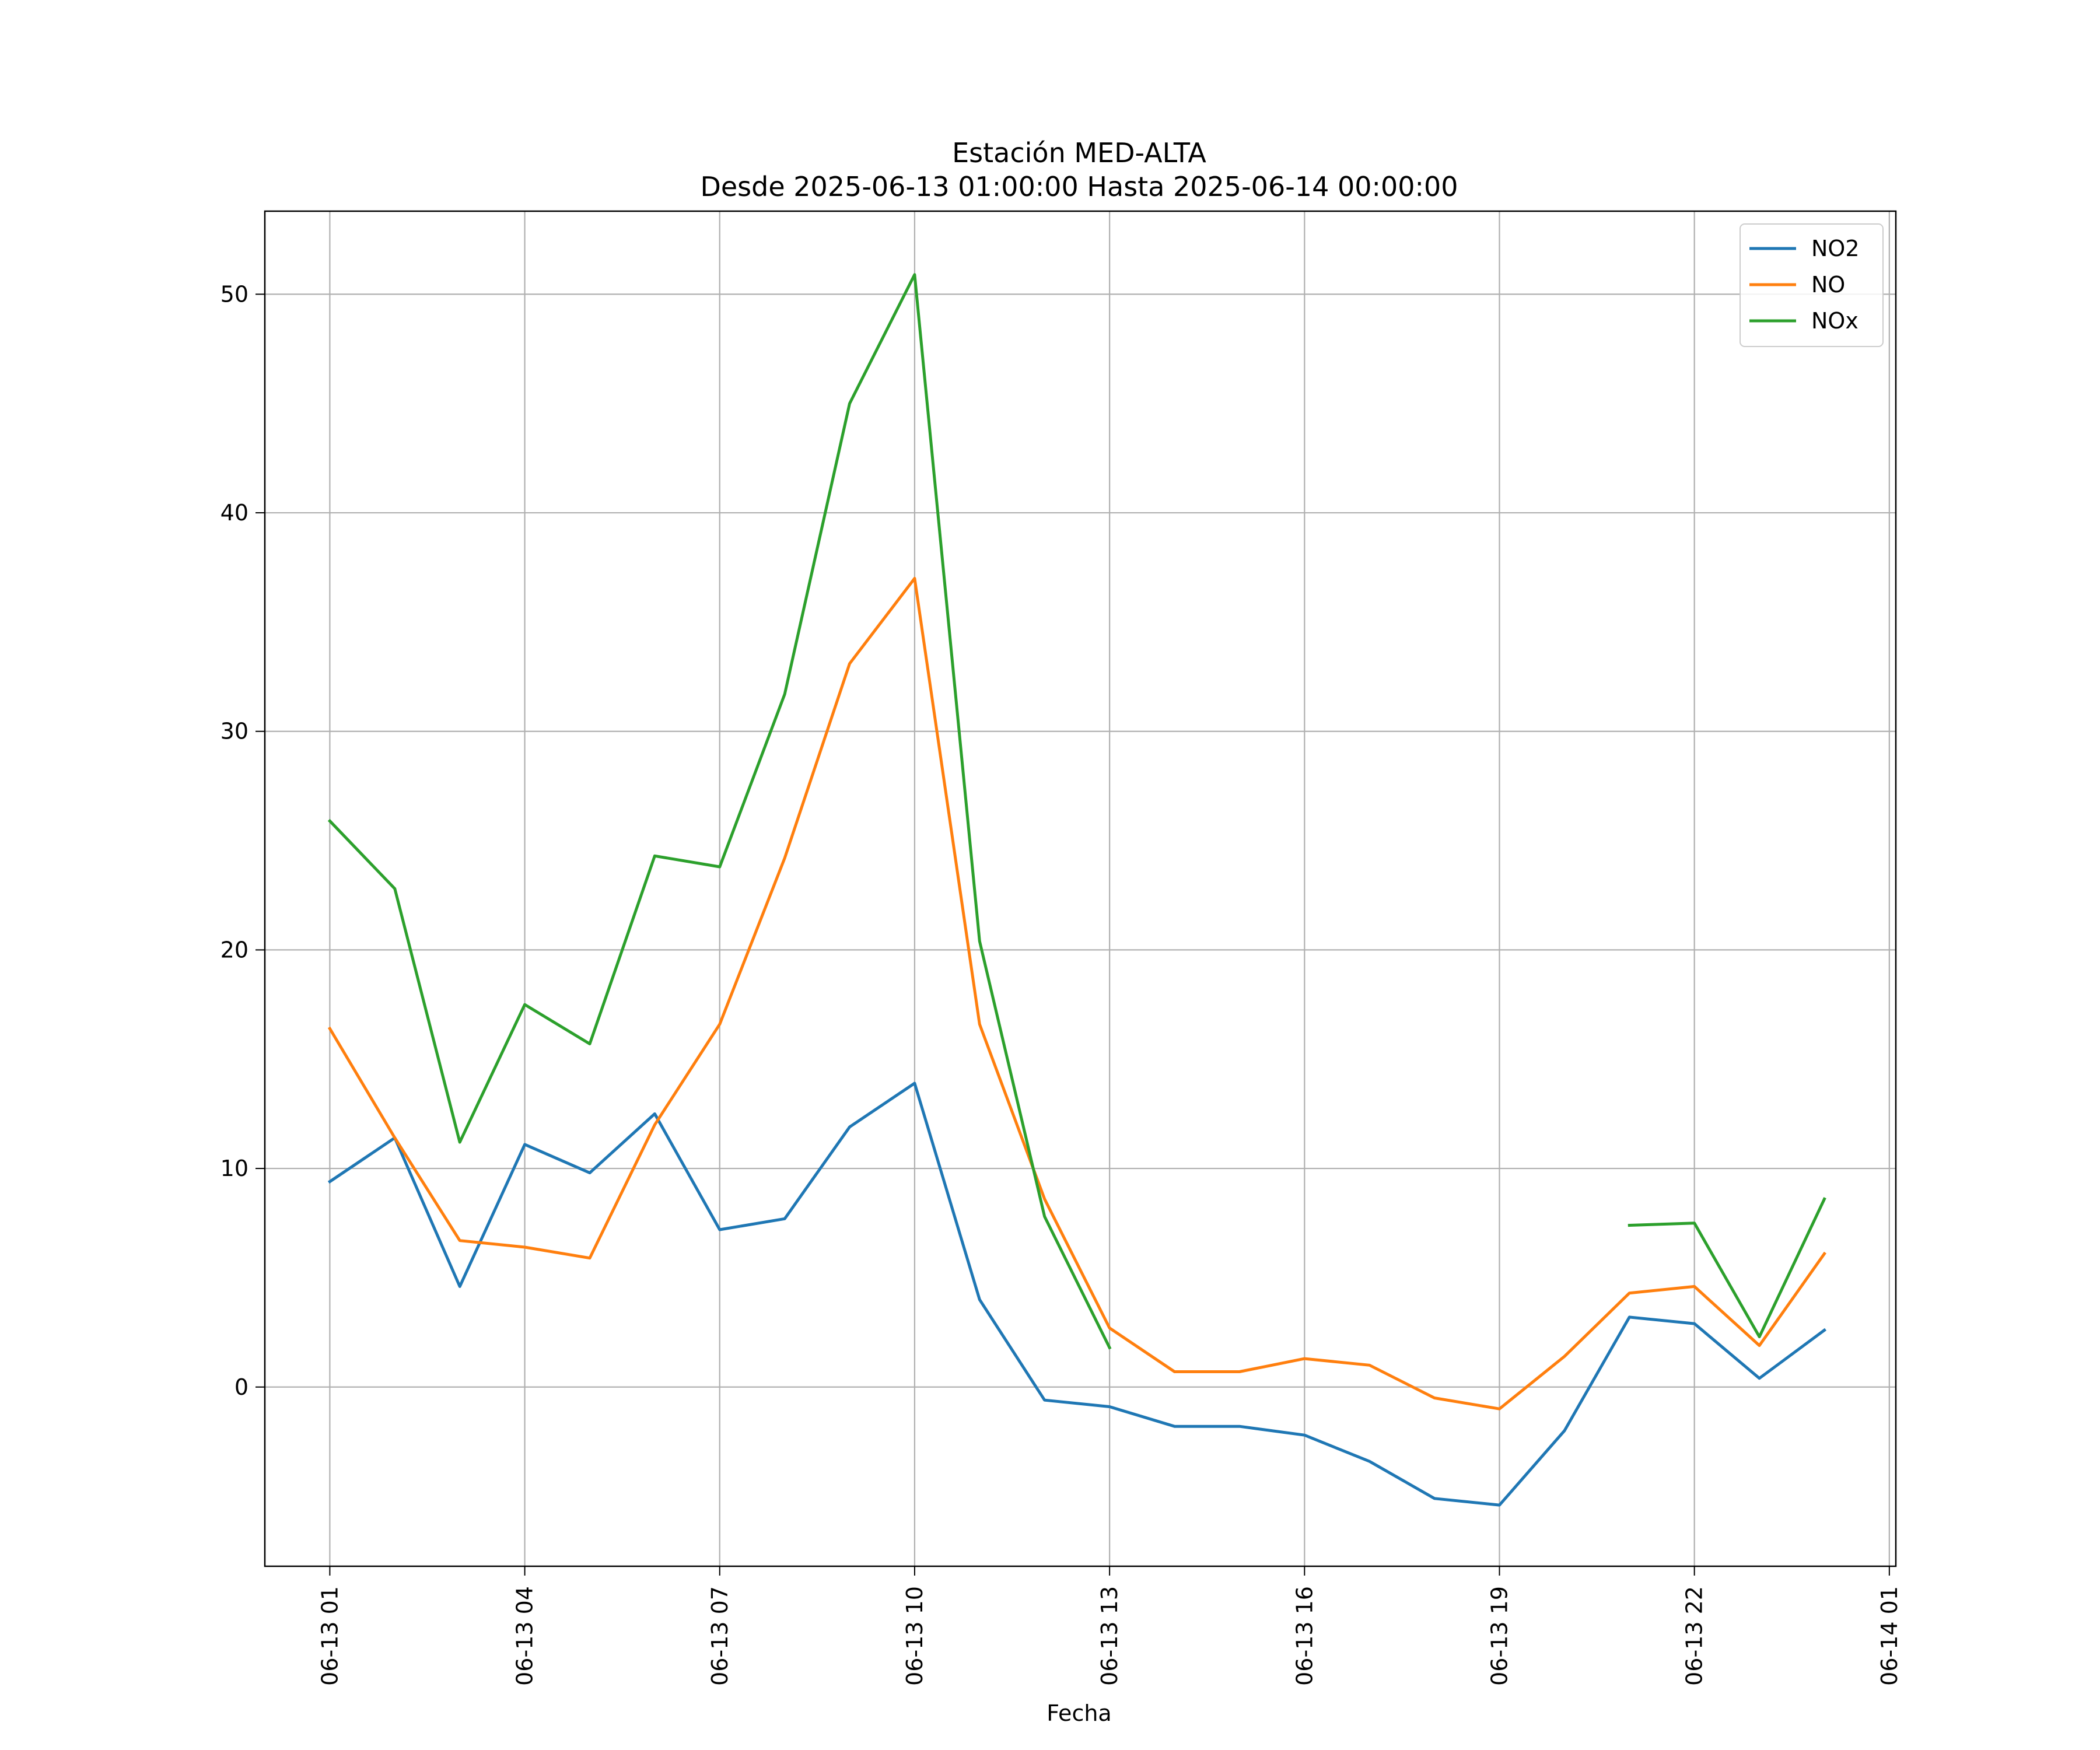 This screenshot has width=2100, height=1750. I want to click on x-tick-label: 06-13 19, so click(1499, 1636).